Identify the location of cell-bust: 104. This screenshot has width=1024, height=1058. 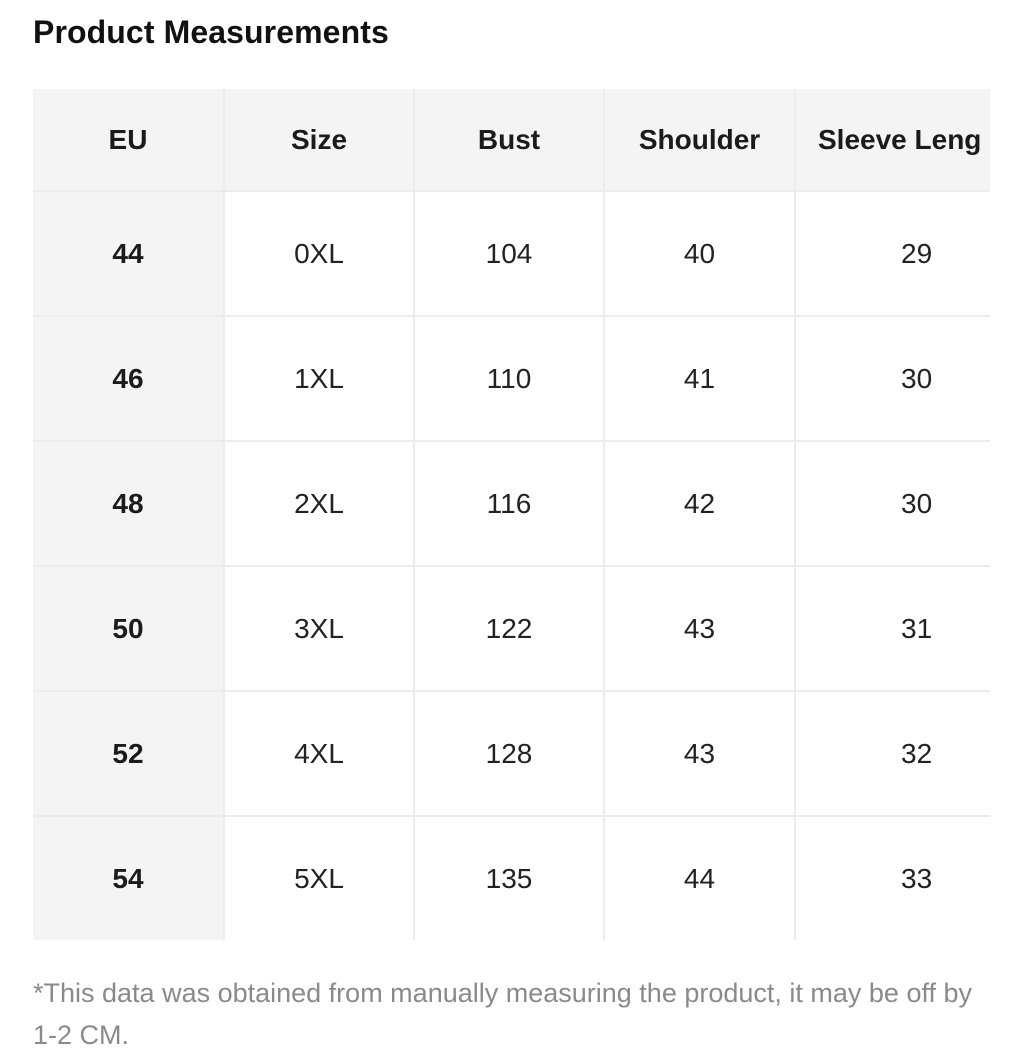
(509, 254).